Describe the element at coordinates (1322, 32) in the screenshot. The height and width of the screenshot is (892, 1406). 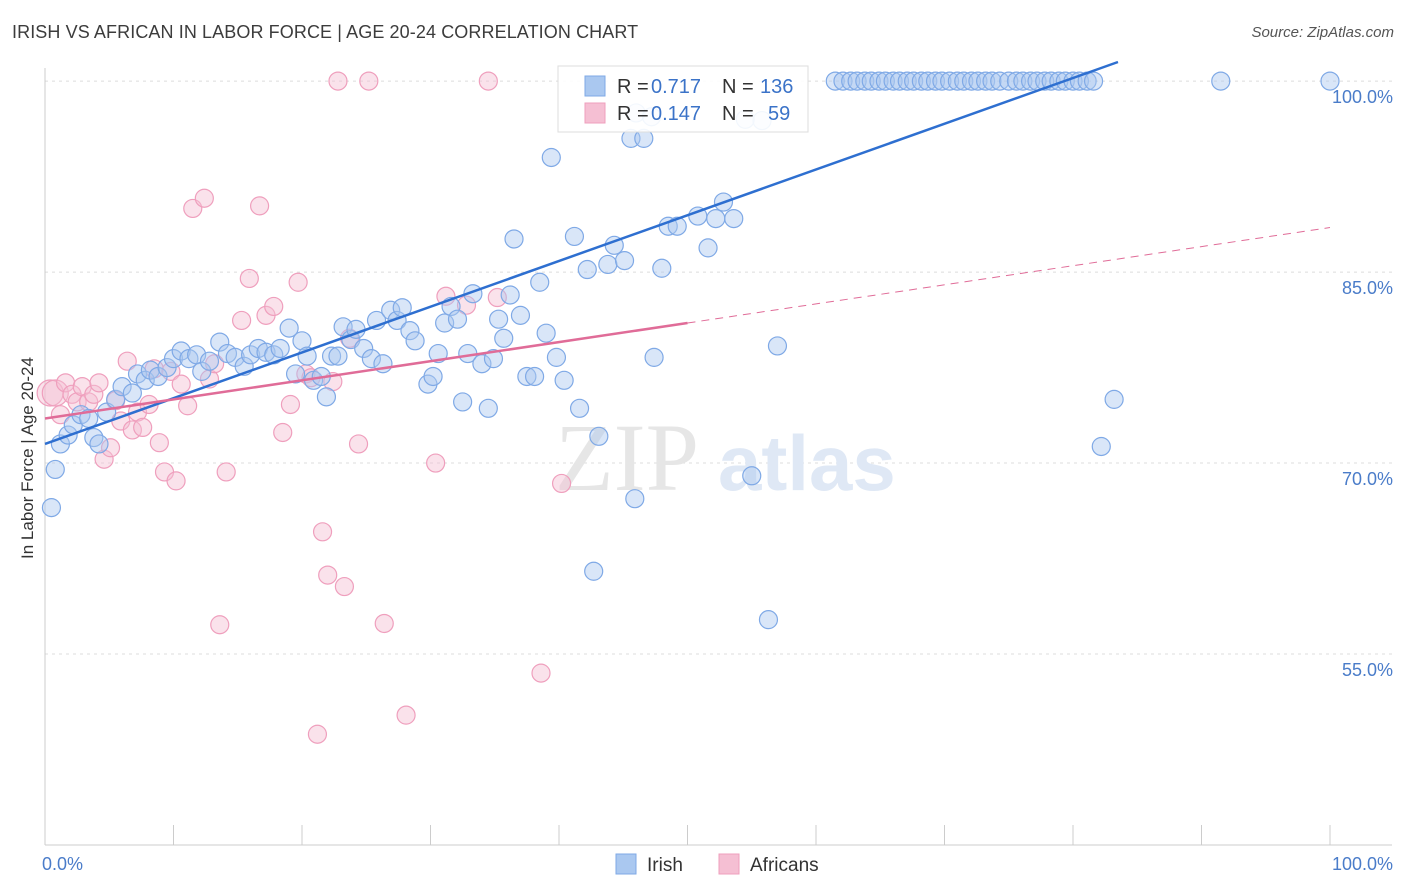
I see `chart-source: Source: ZipAtlas.com` at that location.